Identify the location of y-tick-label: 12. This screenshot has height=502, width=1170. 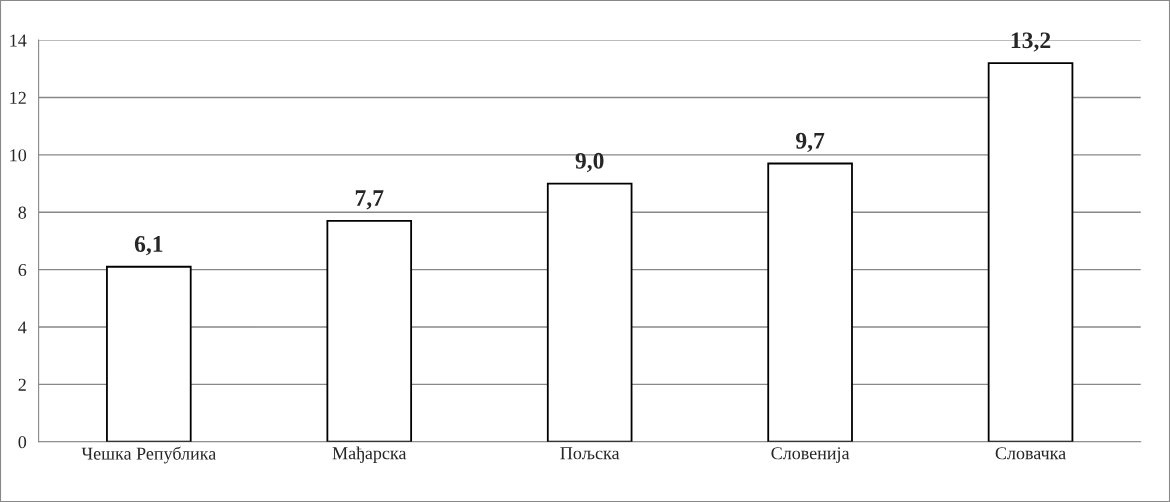
(18, 97).